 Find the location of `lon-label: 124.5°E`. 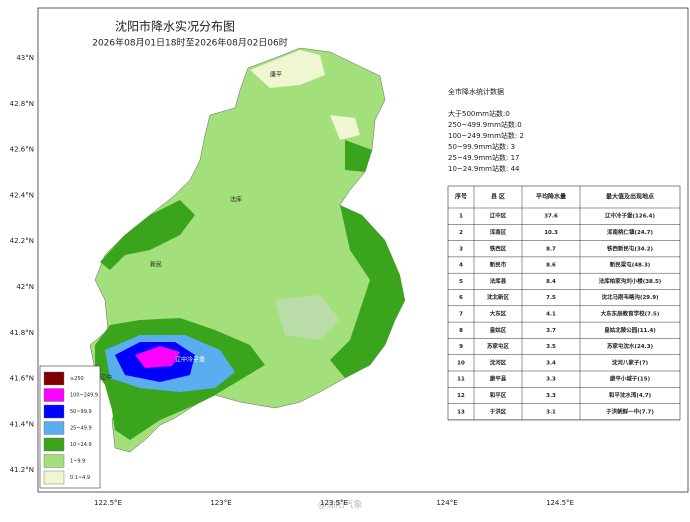

lon-label: 124.5°E is located at coordinates (560, 503).